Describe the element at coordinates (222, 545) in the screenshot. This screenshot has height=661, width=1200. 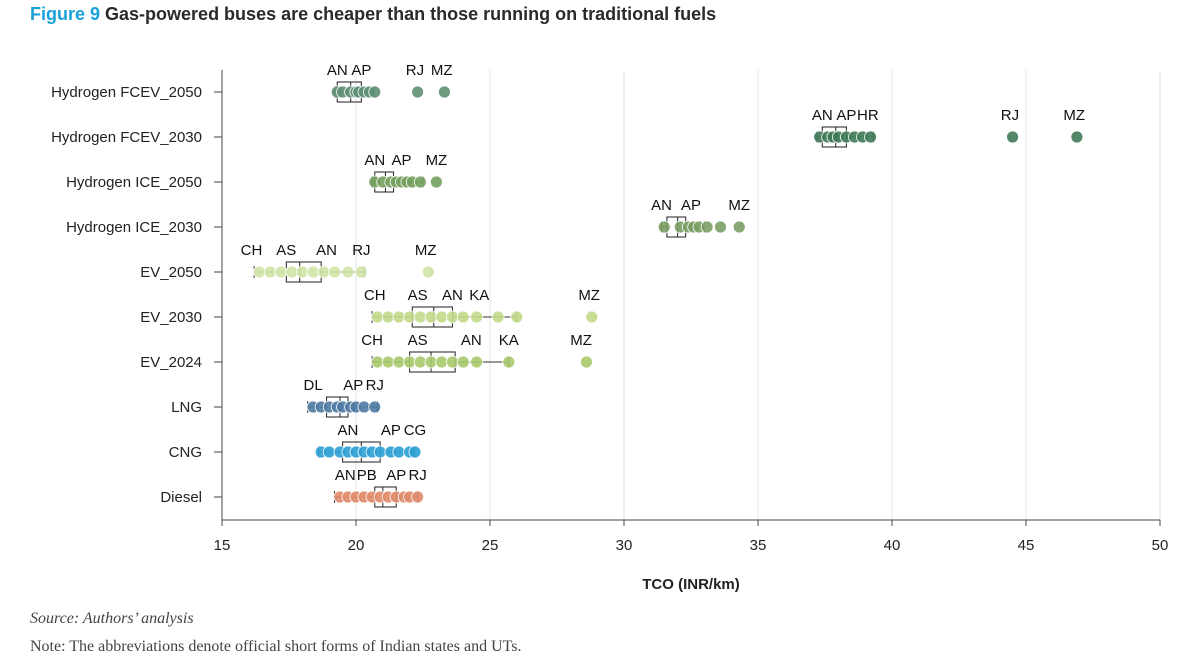
I see `x-tick-label: 15` at that location.